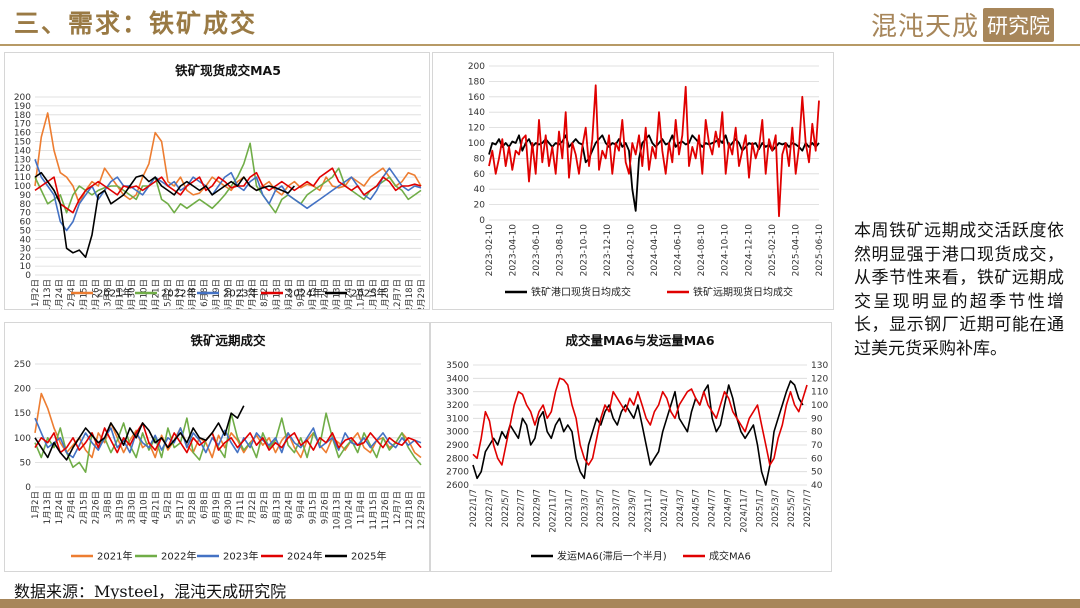  What do you see at coordinates (457, 486) in the screenshot?
I see `y-tick-label: 2600` at bounding box center [457, 486].